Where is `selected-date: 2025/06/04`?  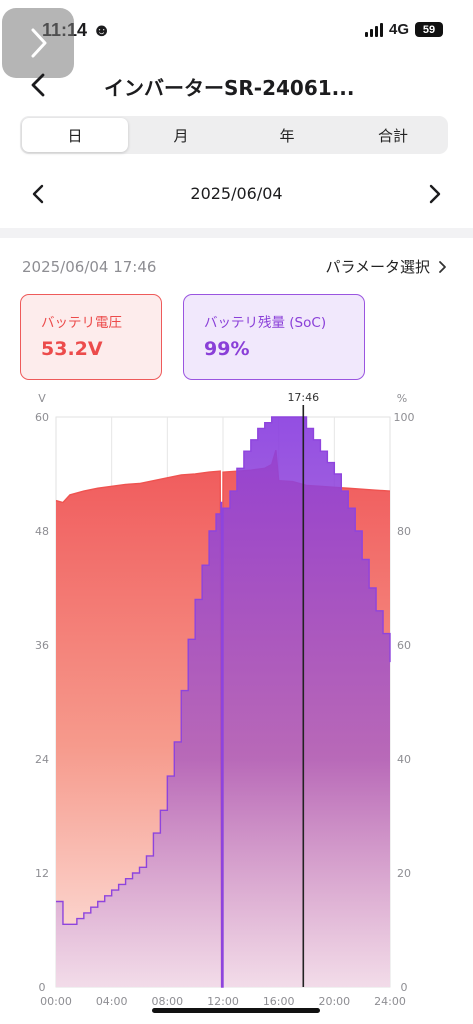 selected-date: 2025/06/04 is located at coordinates (236, 193).